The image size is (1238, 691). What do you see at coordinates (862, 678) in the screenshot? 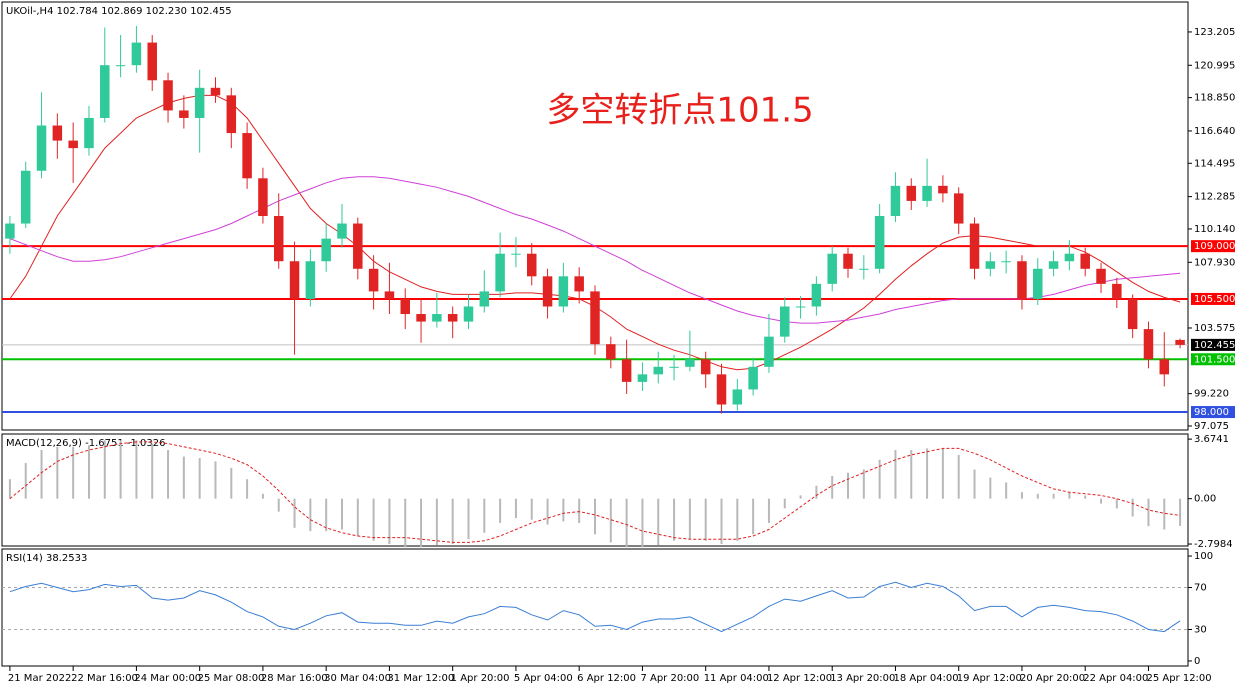
I see `x-tick-label: 13 Apr 20:00` at bounding box center [862, 678].